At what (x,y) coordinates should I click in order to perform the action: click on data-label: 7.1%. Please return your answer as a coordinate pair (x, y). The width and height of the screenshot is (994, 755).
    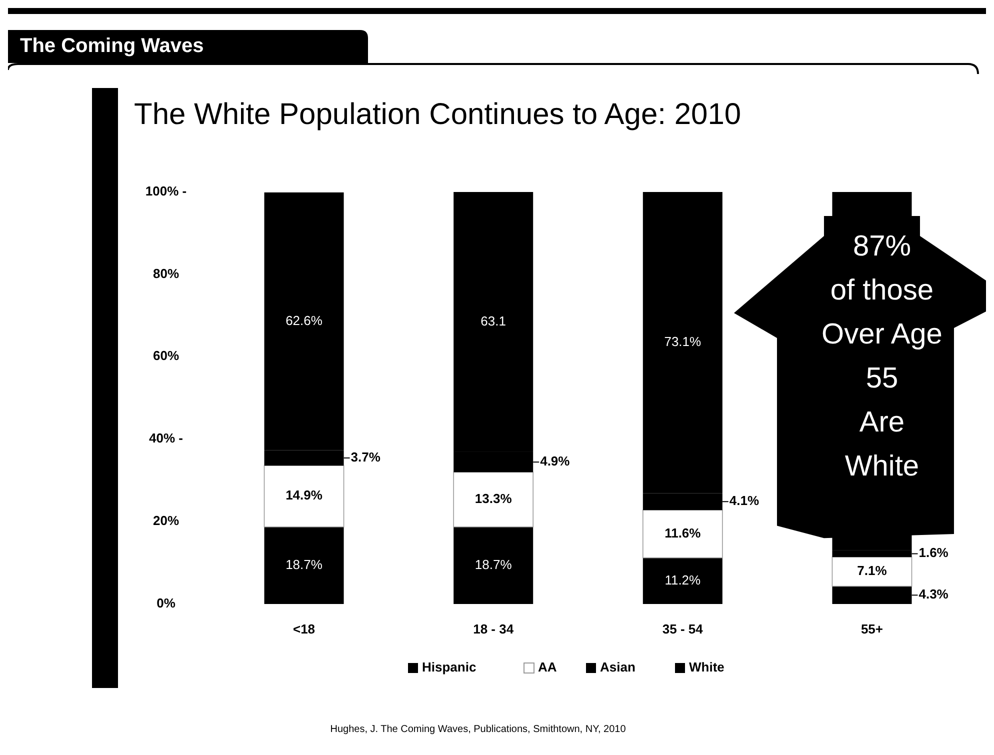
    Looking at the image, I should click on (872, 570).